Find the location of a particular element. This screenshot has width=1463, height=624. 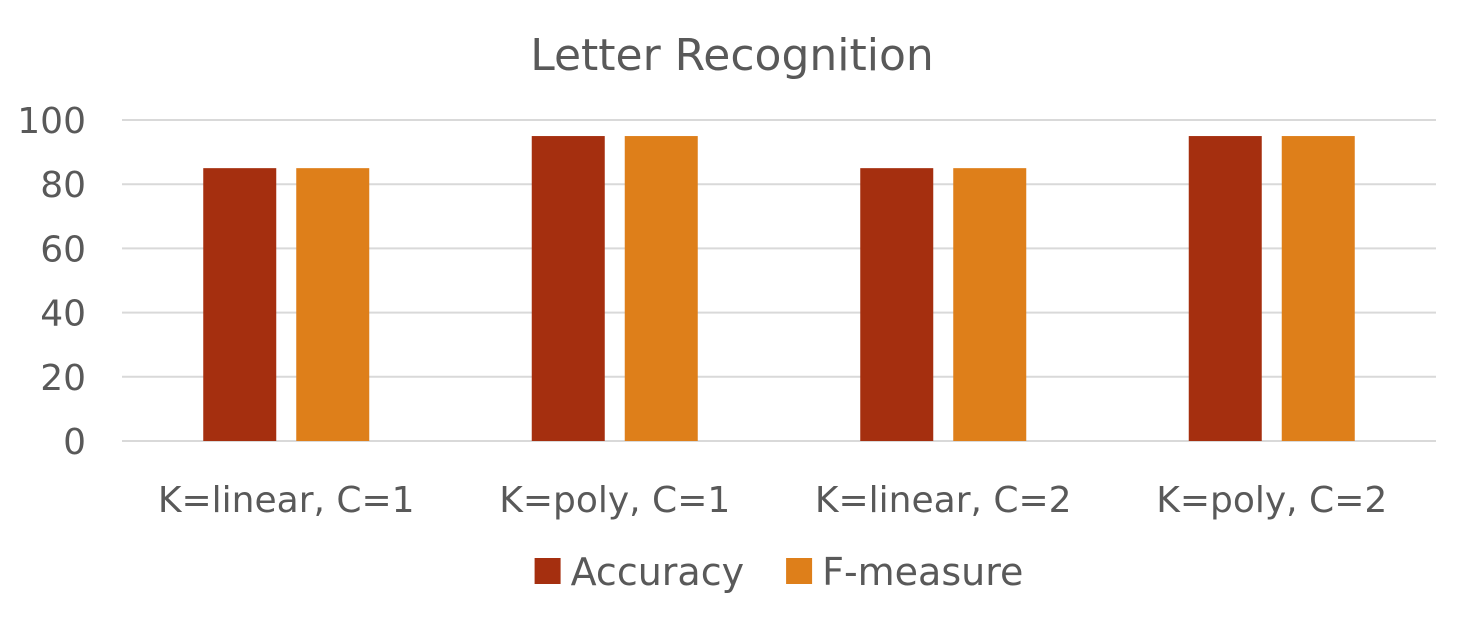

y-tick-label: 40 is located at coordinates (63, 314).